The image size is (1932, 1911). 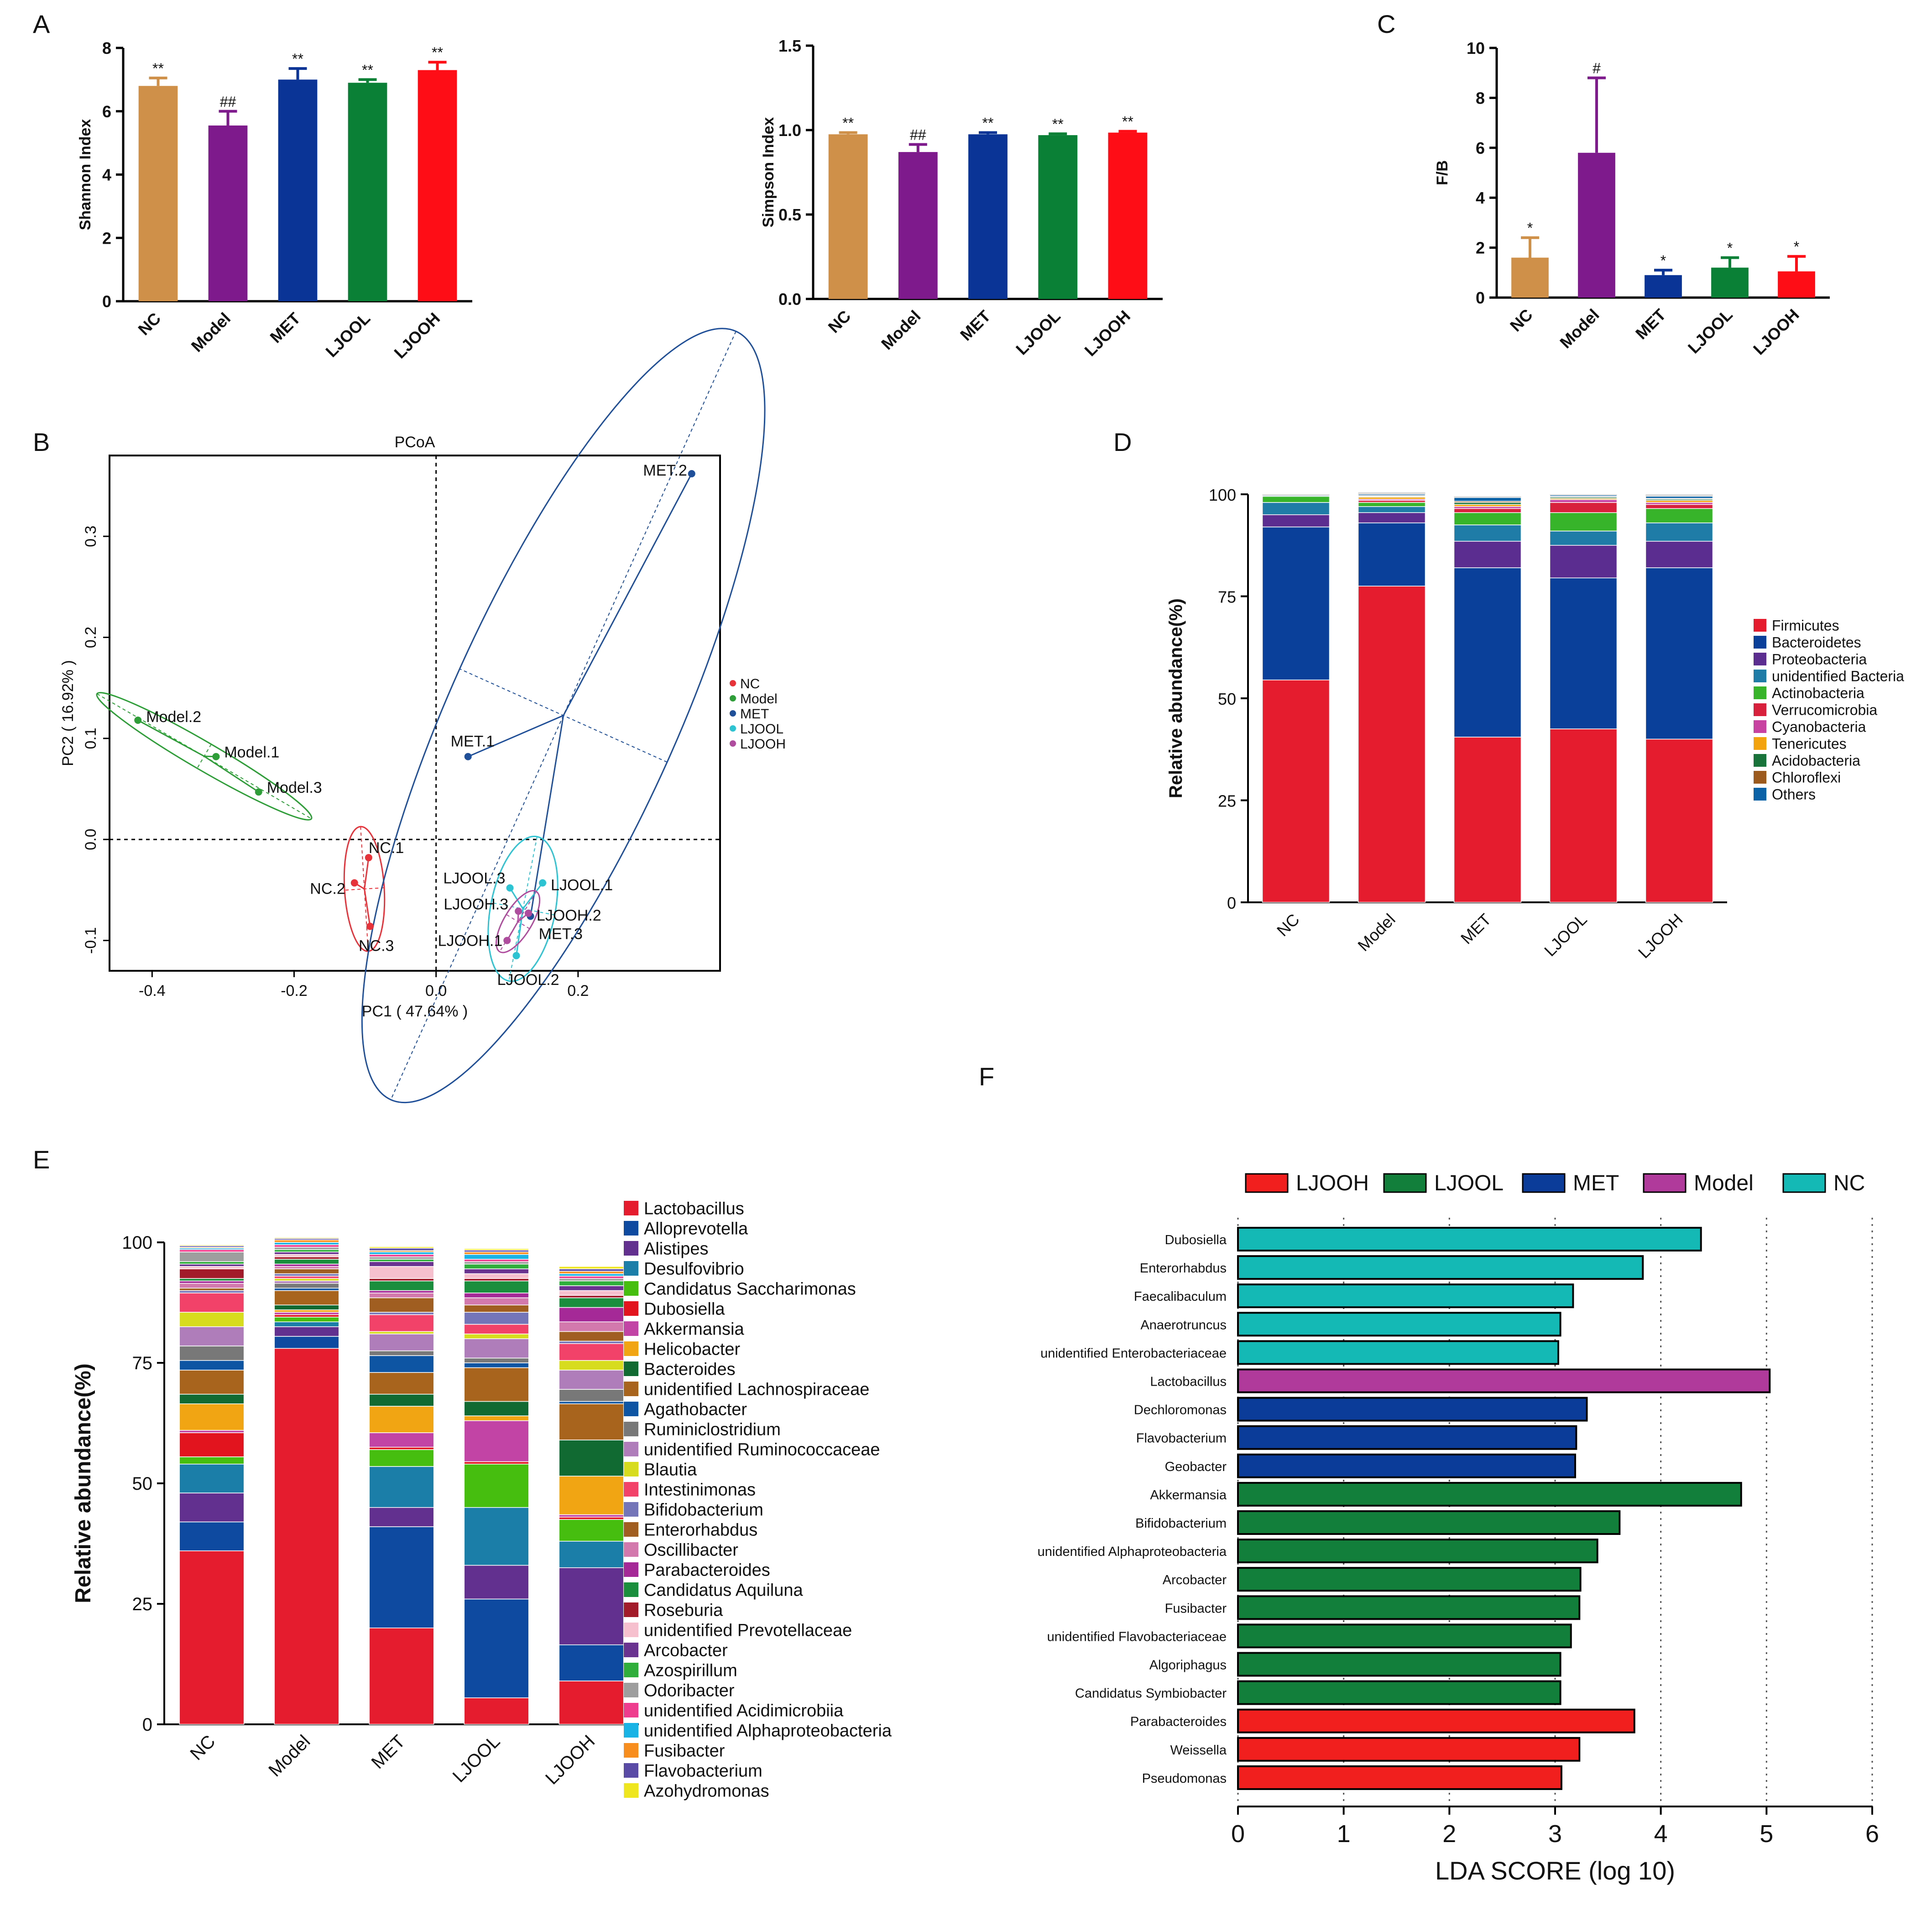 What do you see at coordinates (1409, 1749) in the screenshot?
I see `lda-bar-weissella` at bounding box center [1409, 1749].